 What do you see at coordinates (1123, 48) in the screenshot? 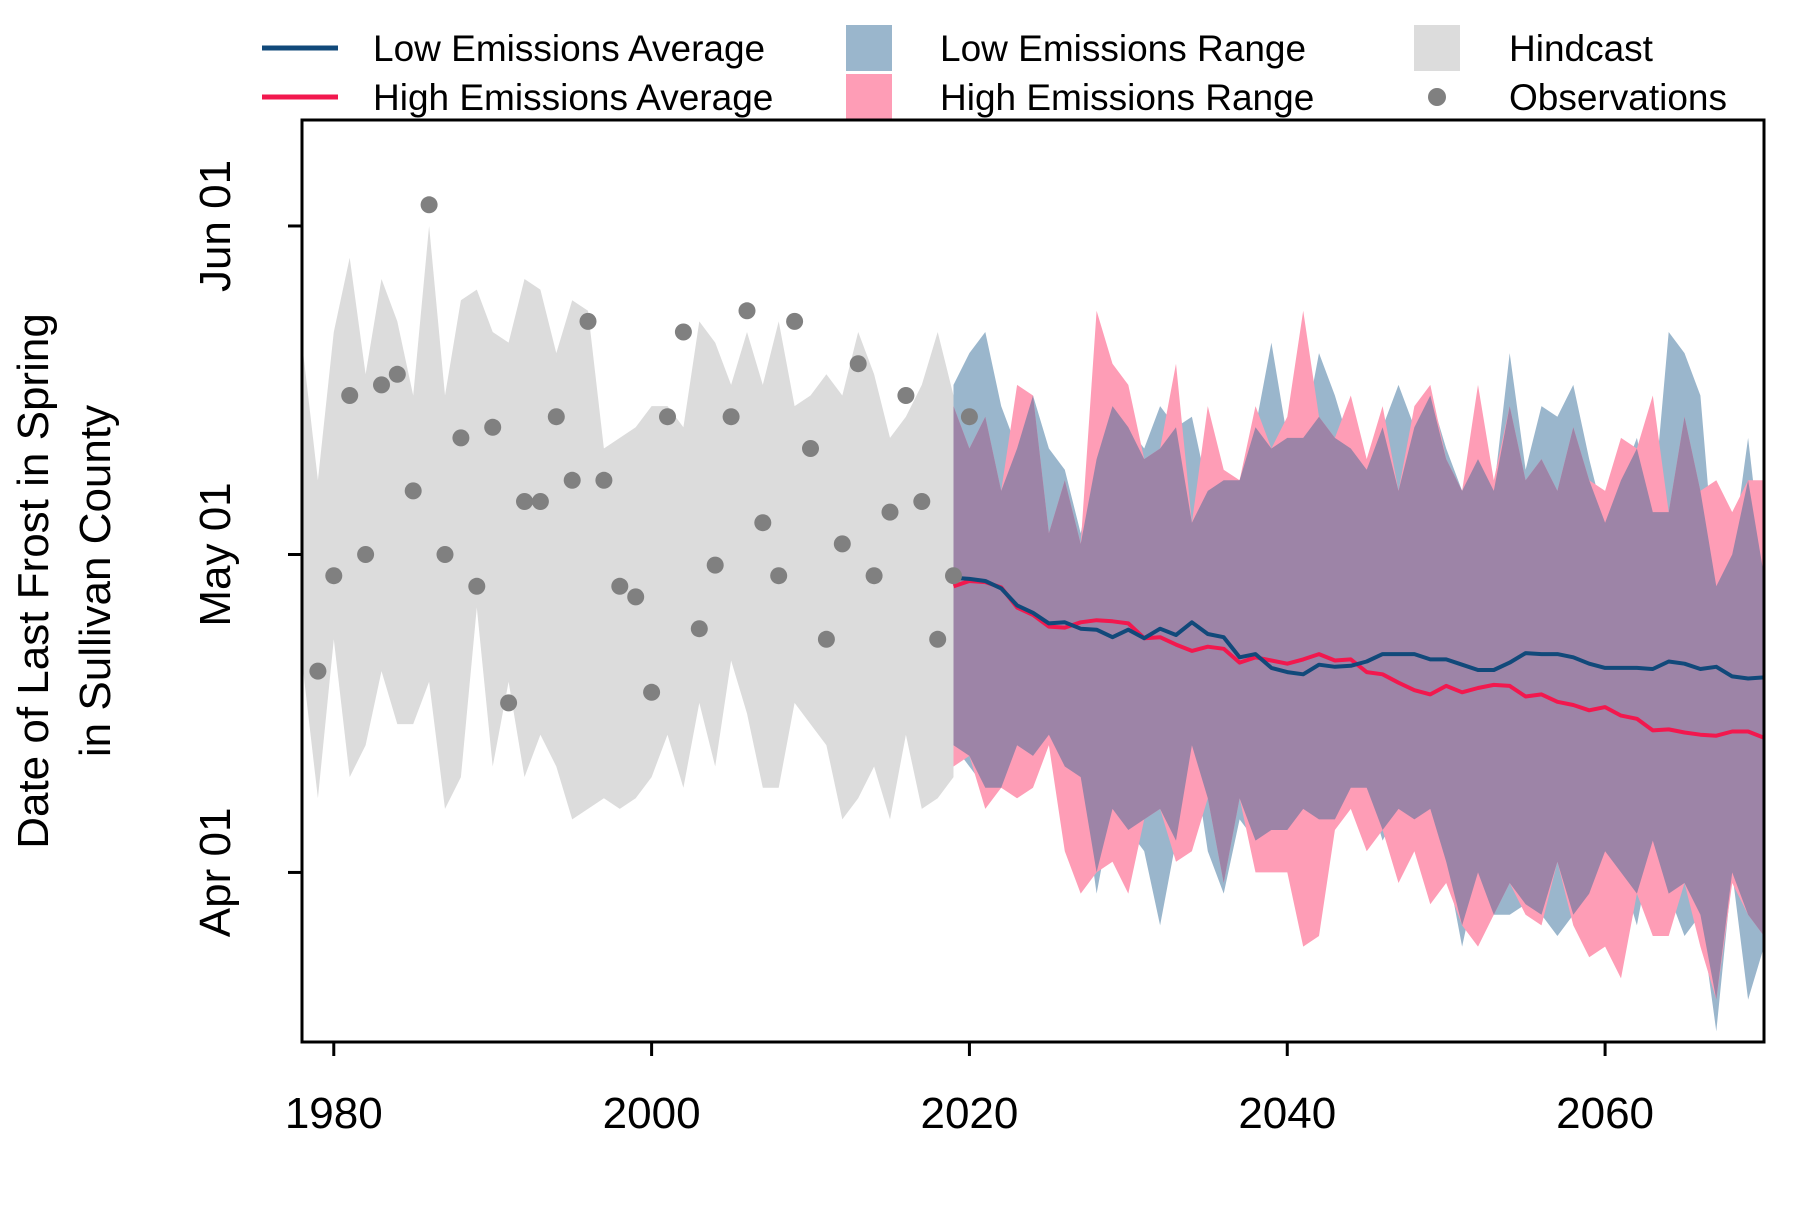
I see `legend-label-low-range: Low Emissions Range` at bounding box center [1123, 48].